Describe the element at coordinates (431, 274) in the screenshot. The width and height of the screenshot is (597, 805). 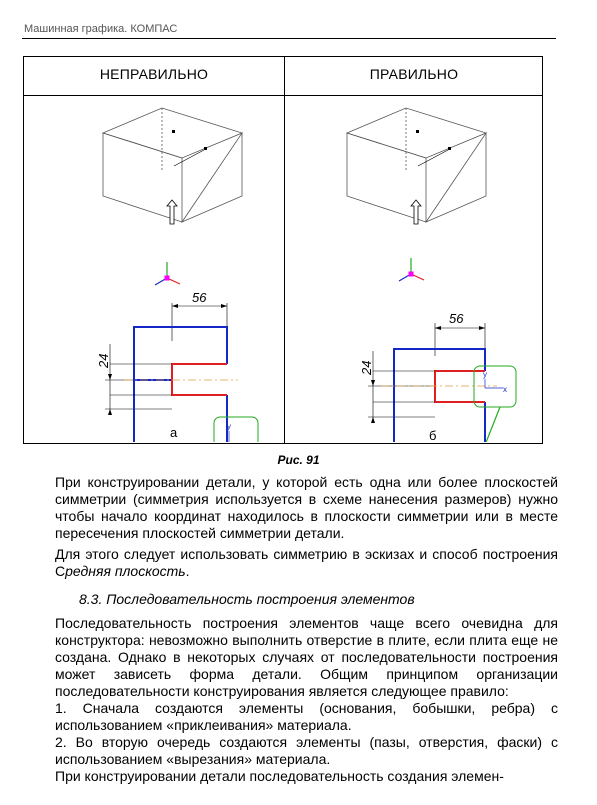
I see `right-panel-drawing: 56 24 y x` at that location.